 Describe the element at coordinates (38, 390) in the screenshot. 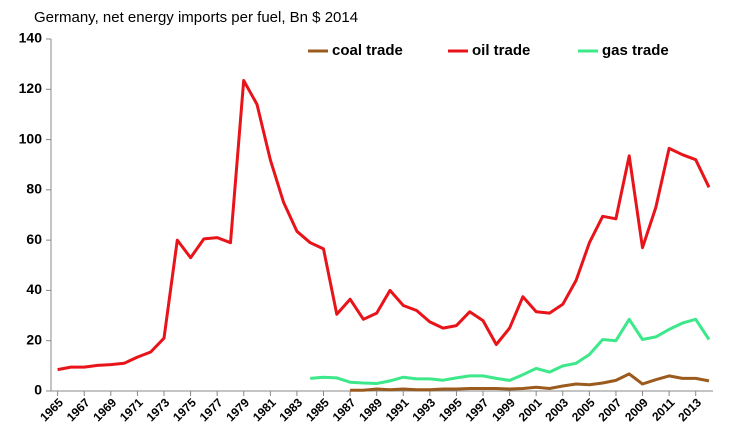

I see `y-tick-label: 0` at that location.